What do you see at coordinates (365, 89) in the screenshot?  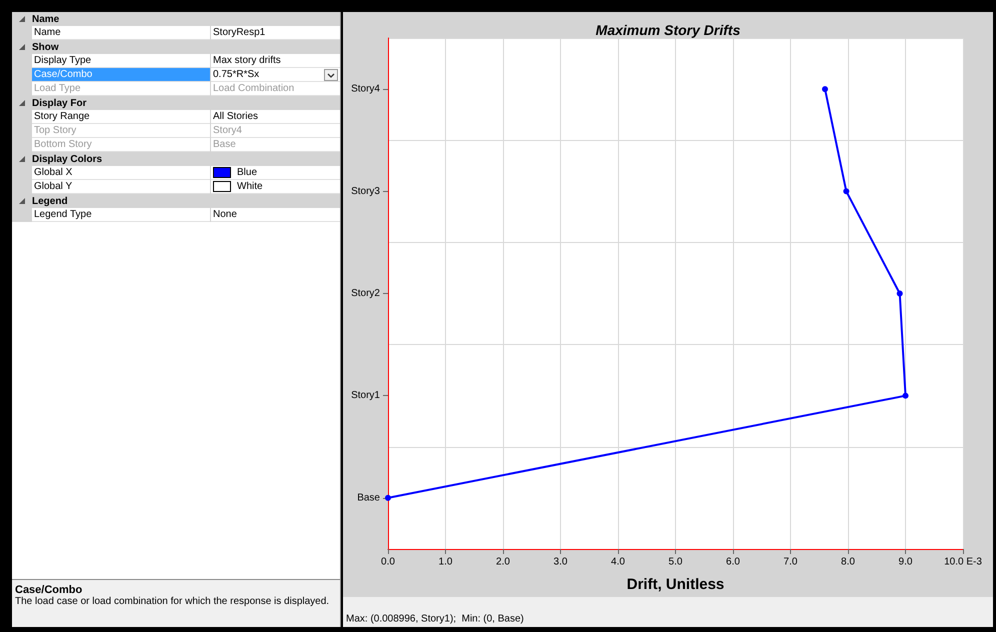 I see `y-tick-label: Story4` at bounding box center [365, 89].